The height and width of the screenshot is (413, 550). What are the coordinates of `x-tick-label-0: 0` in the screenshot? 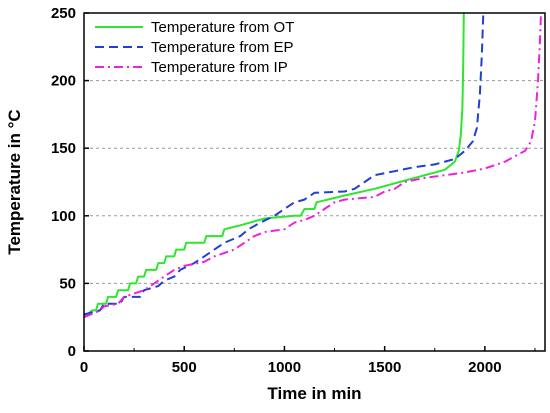 It's located at (84, 367).